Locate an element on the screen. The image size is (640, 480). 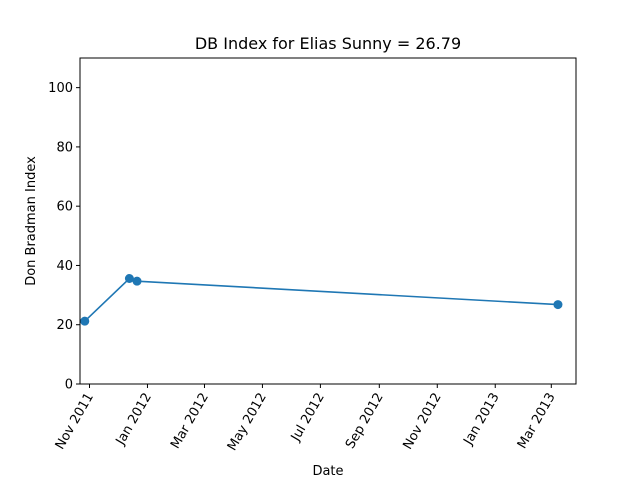
y-tick-label: 0 is located at coordinates (69, 385).